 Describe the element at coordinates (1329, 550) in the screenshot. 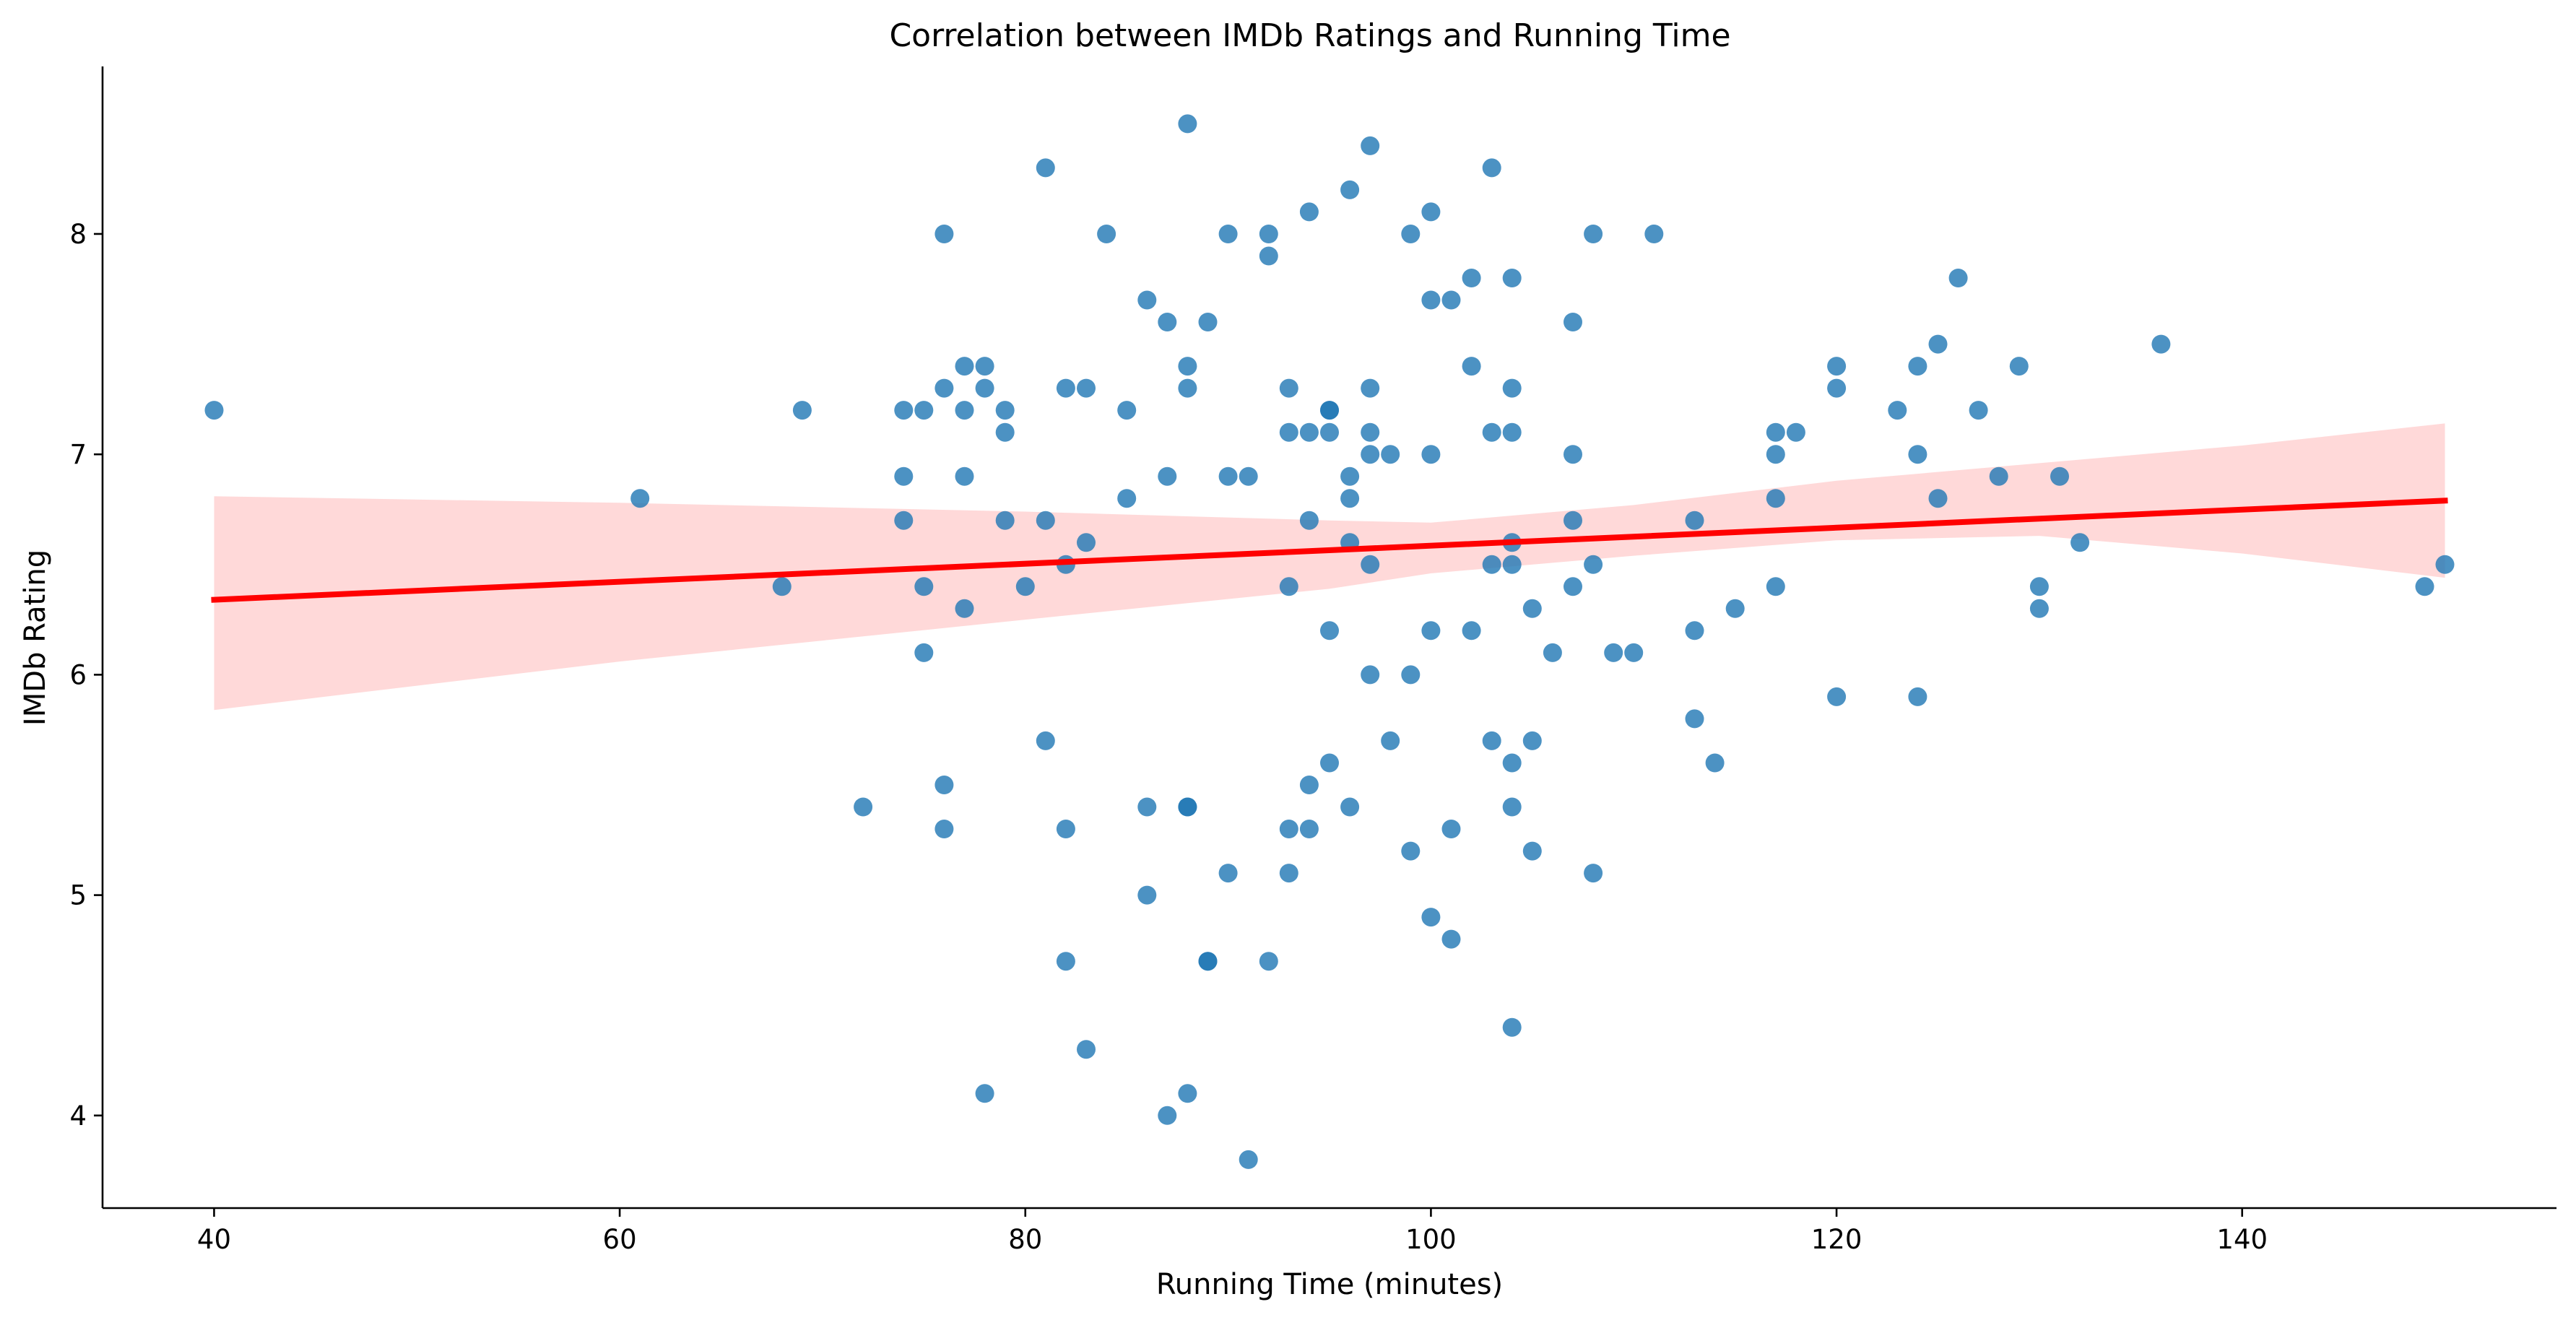

I see `regression-line` at that location.